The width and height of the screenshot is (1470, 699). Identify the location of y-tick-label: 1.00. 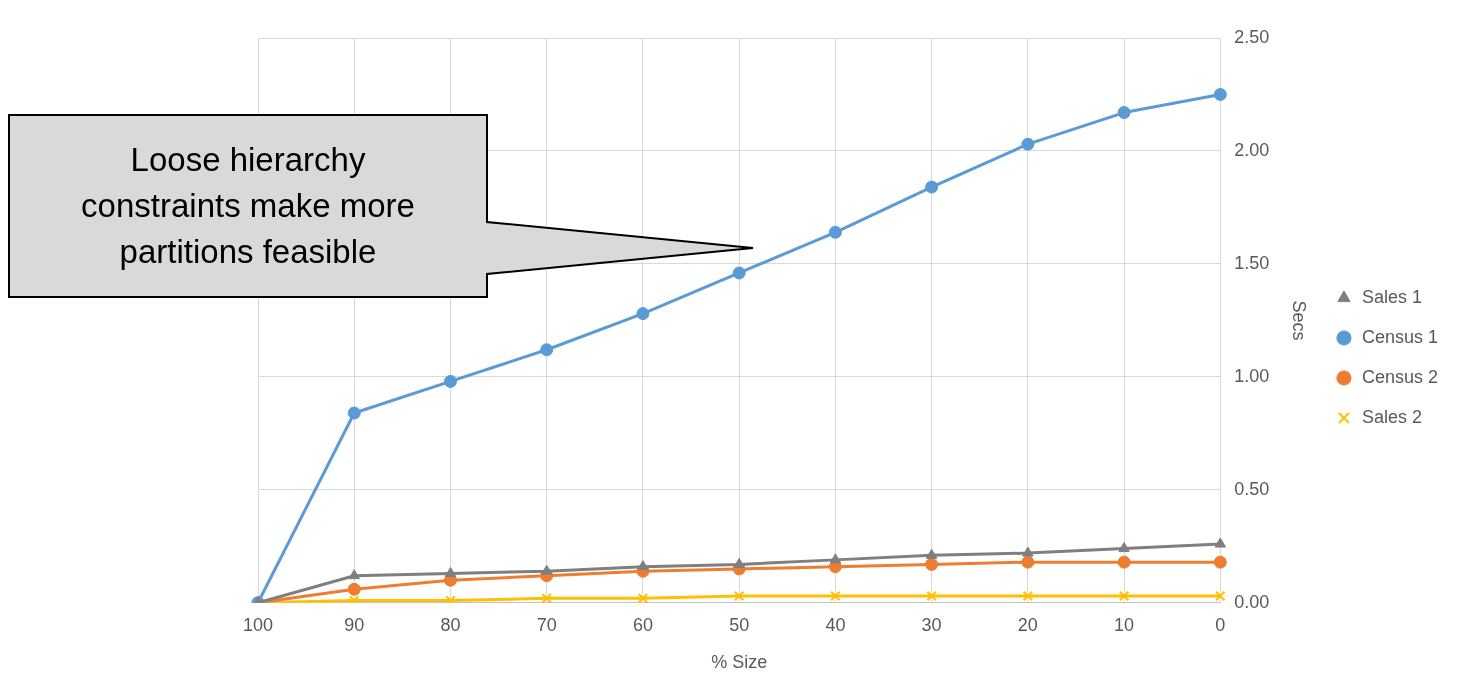
(1252, 375).